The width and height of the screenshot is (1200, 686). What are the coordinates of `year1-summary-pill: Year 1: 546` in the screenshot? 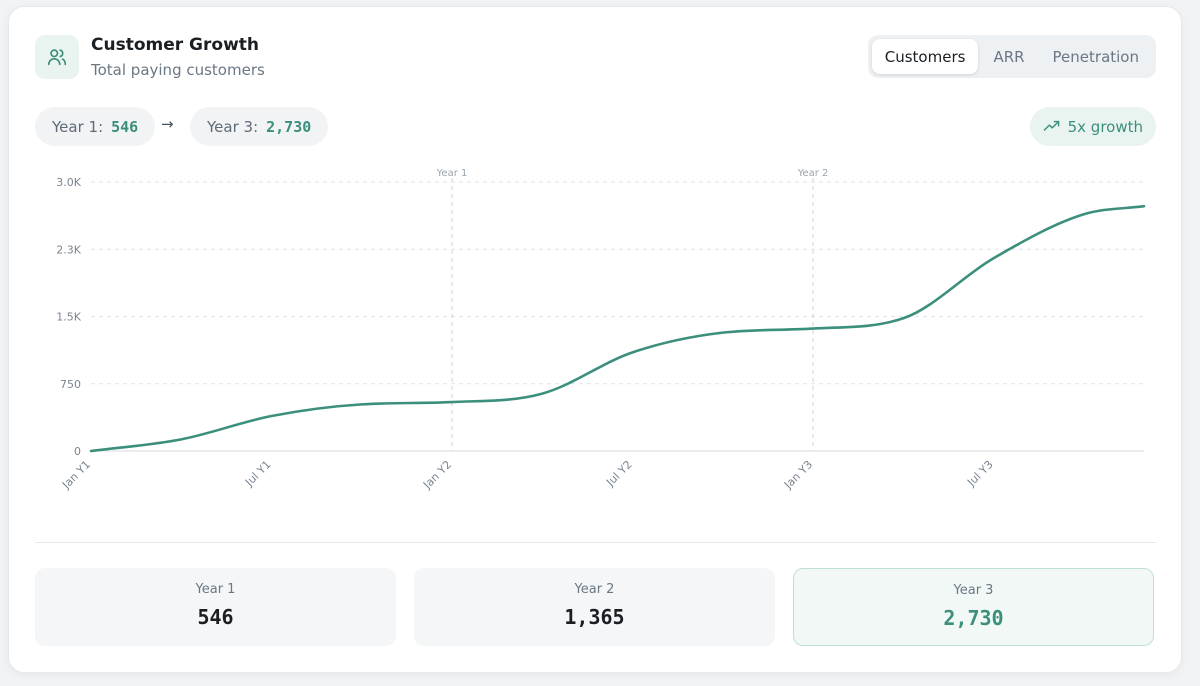 It's located at (95, 126).